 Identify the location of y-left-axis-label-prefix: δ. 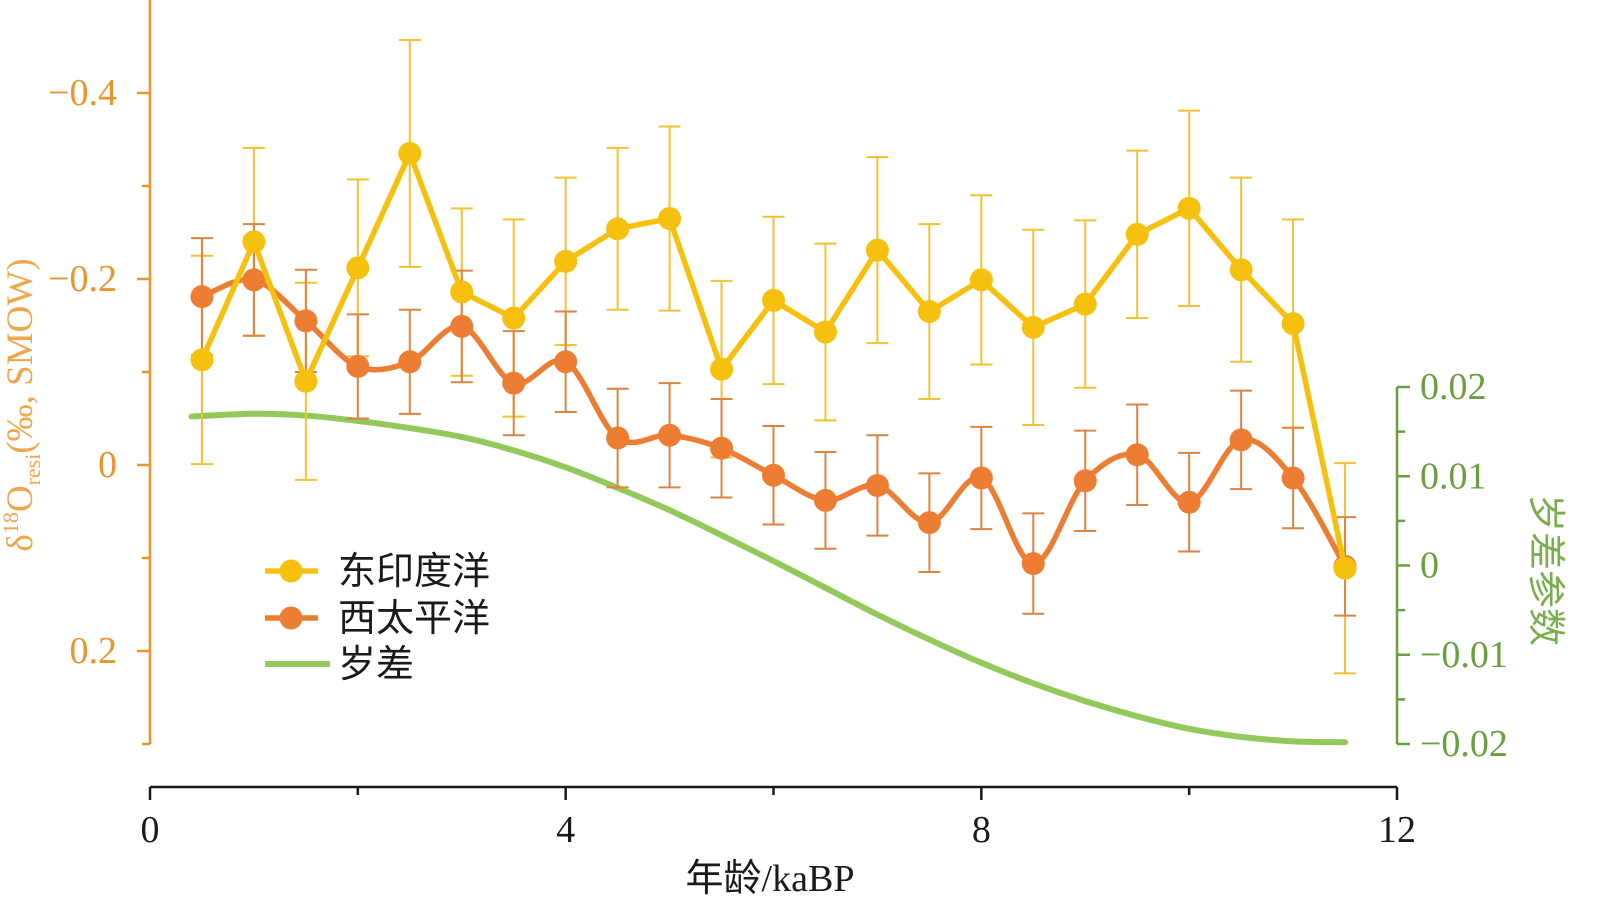
(20, 542).